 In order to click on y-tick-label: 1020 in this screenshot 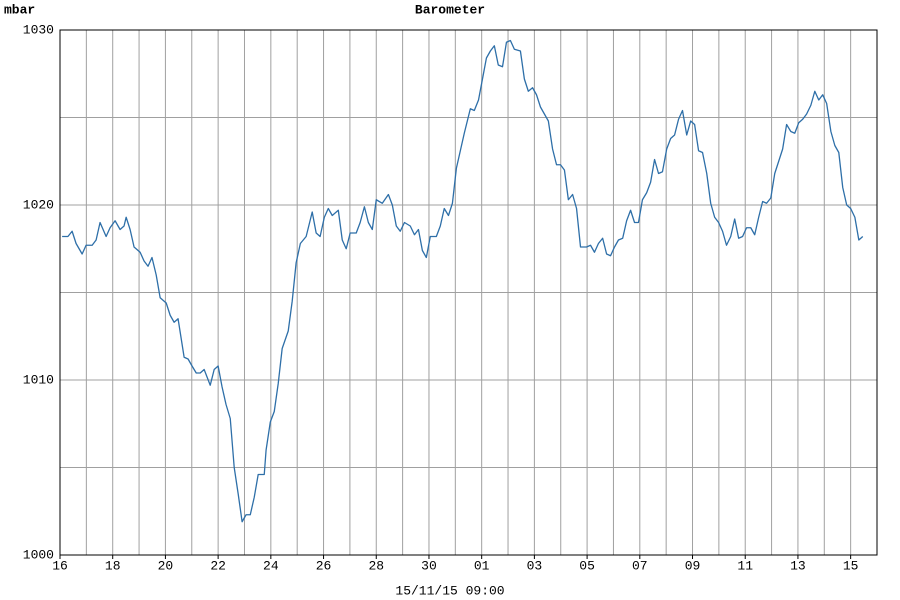, I will do `click(38, 204)`.